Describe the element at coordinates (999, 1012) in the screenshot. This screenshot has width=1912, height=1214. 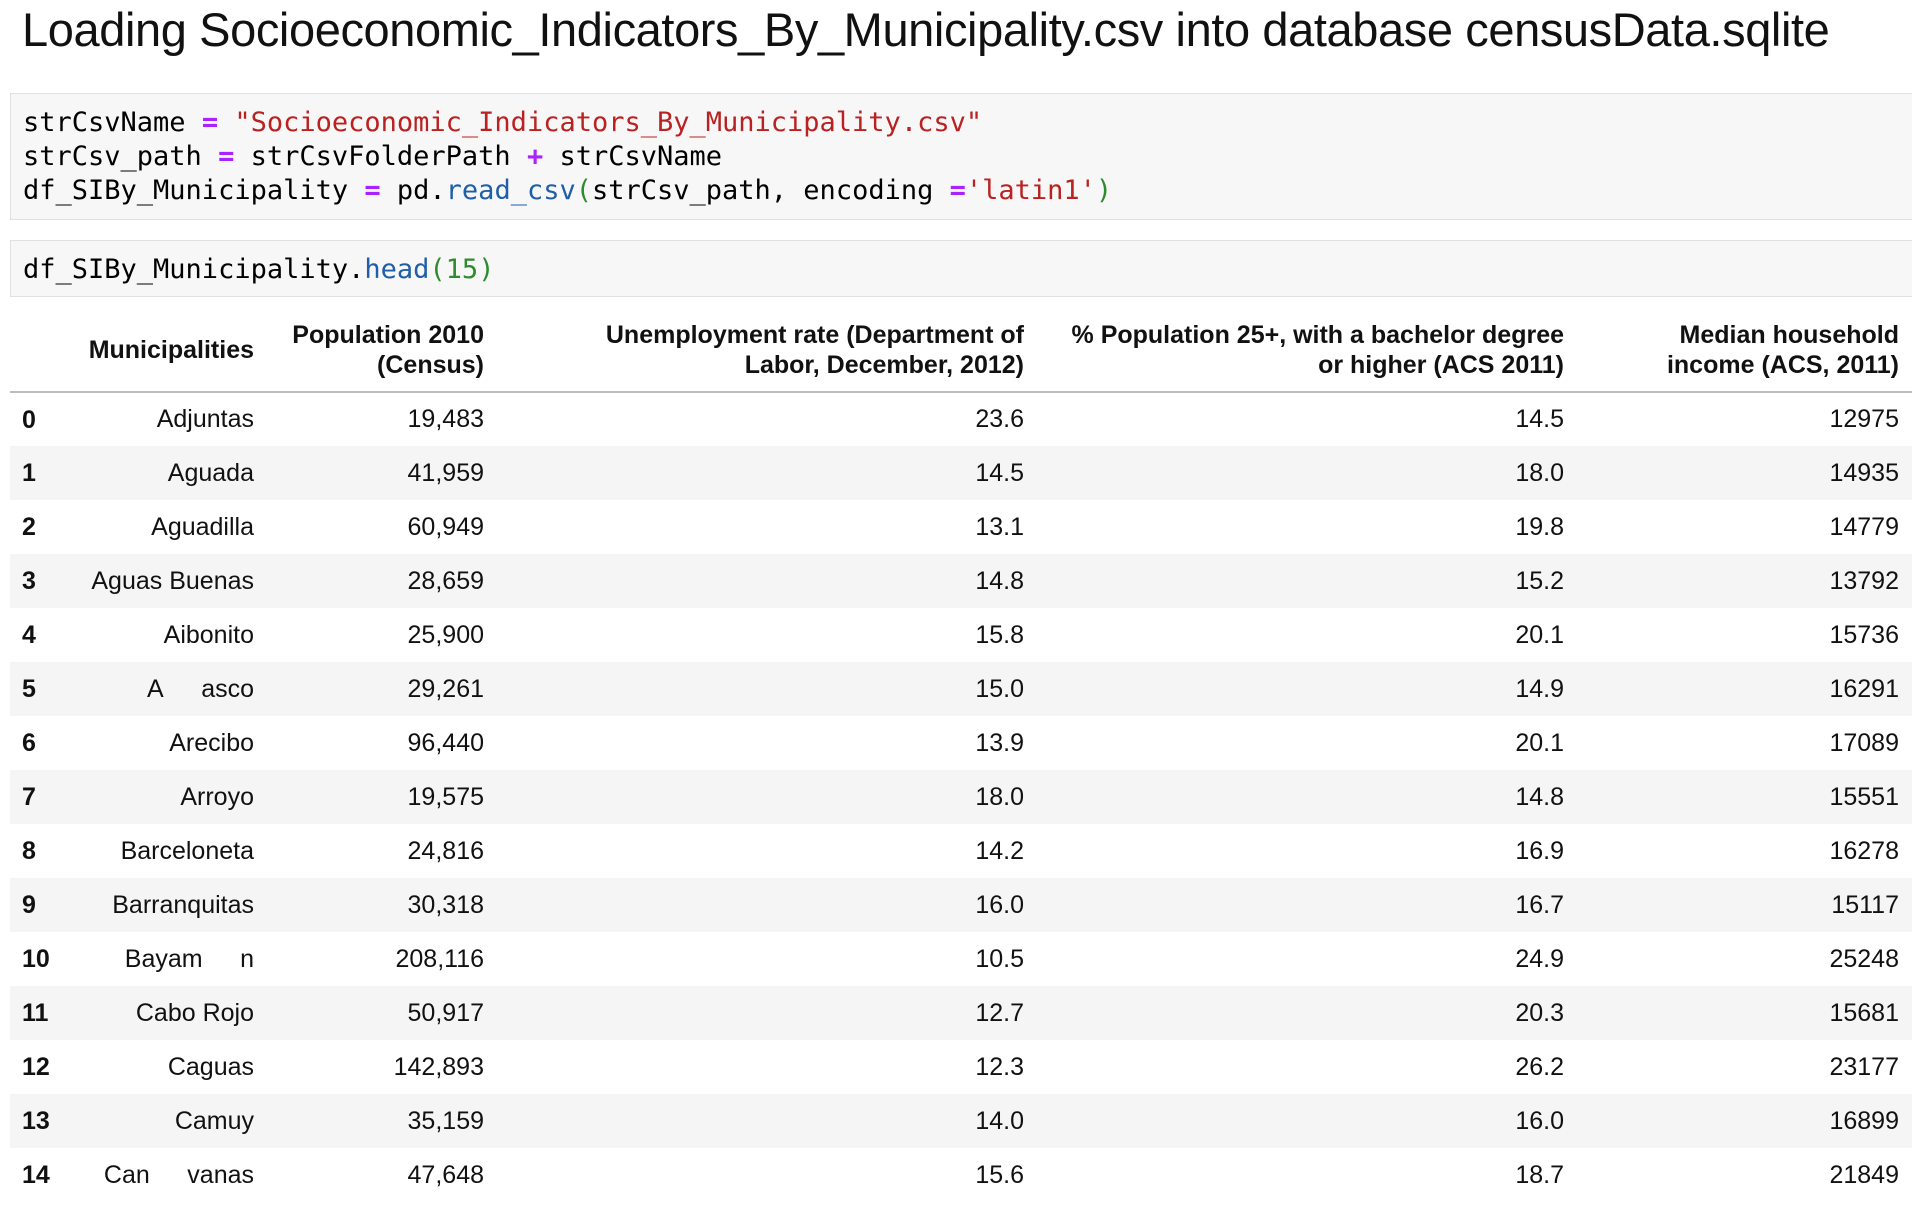
I see `cell-unemployment: 12.7` at that location.